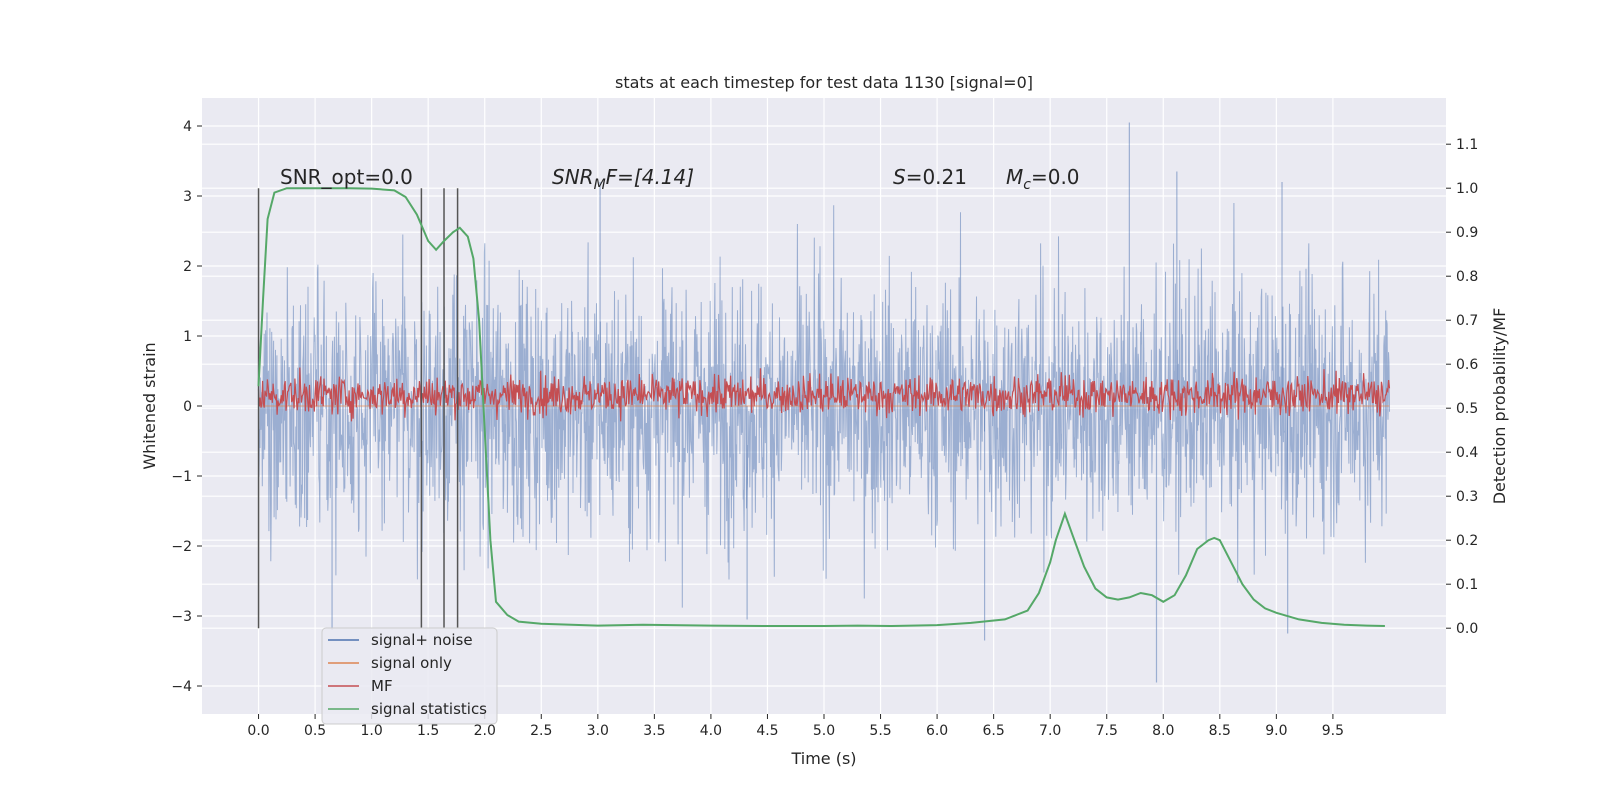  Describe the element at coordinates (187, 197) in the screenshot. I see `y-tick-label: 3` at that location.